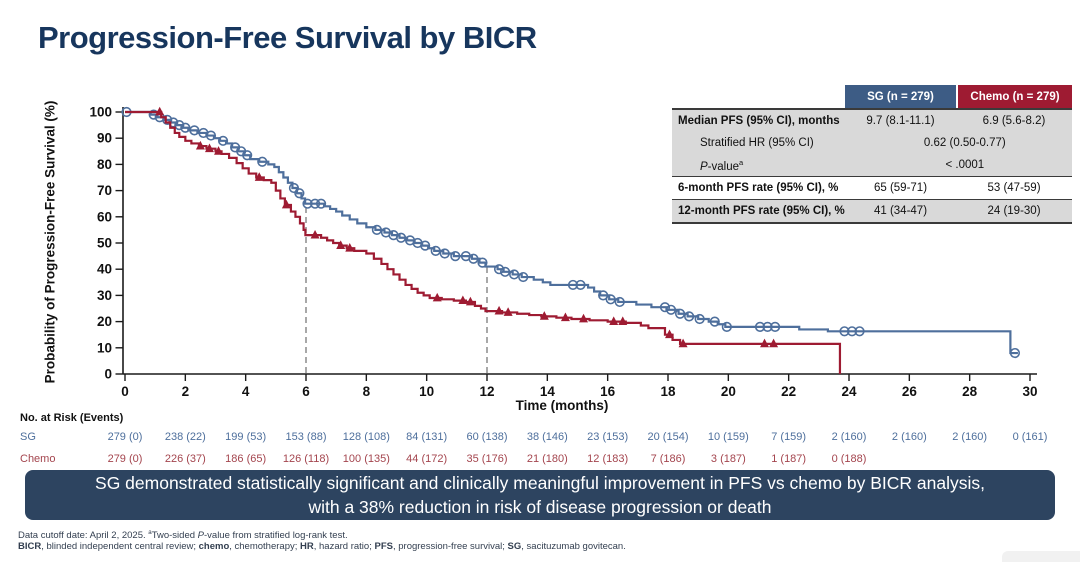 This screenshot has width=1080, height=562. Describe the element at coordinates (1029, 391) in the screenshot. I see `x-tick-label: 30` at that location.